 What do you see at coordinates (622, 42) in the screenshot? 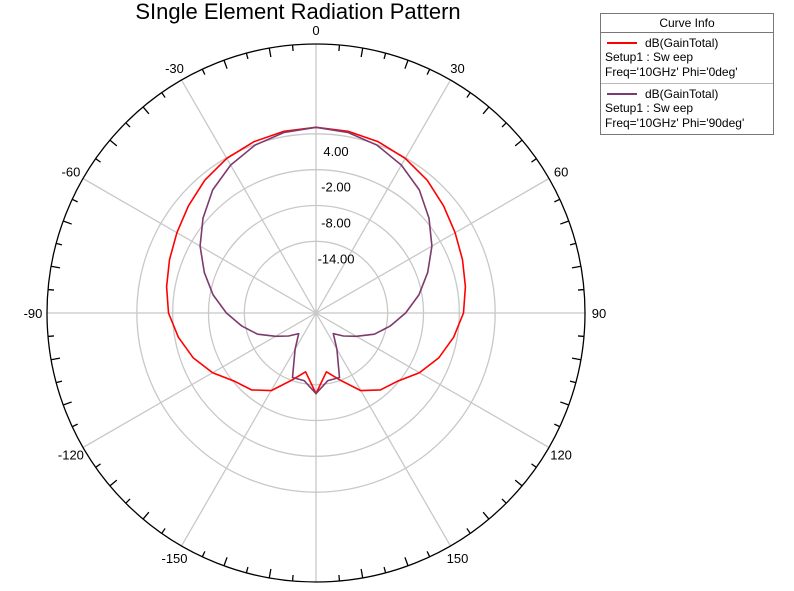
I see `legend-swatch-red` at bounding box center [622, 42].